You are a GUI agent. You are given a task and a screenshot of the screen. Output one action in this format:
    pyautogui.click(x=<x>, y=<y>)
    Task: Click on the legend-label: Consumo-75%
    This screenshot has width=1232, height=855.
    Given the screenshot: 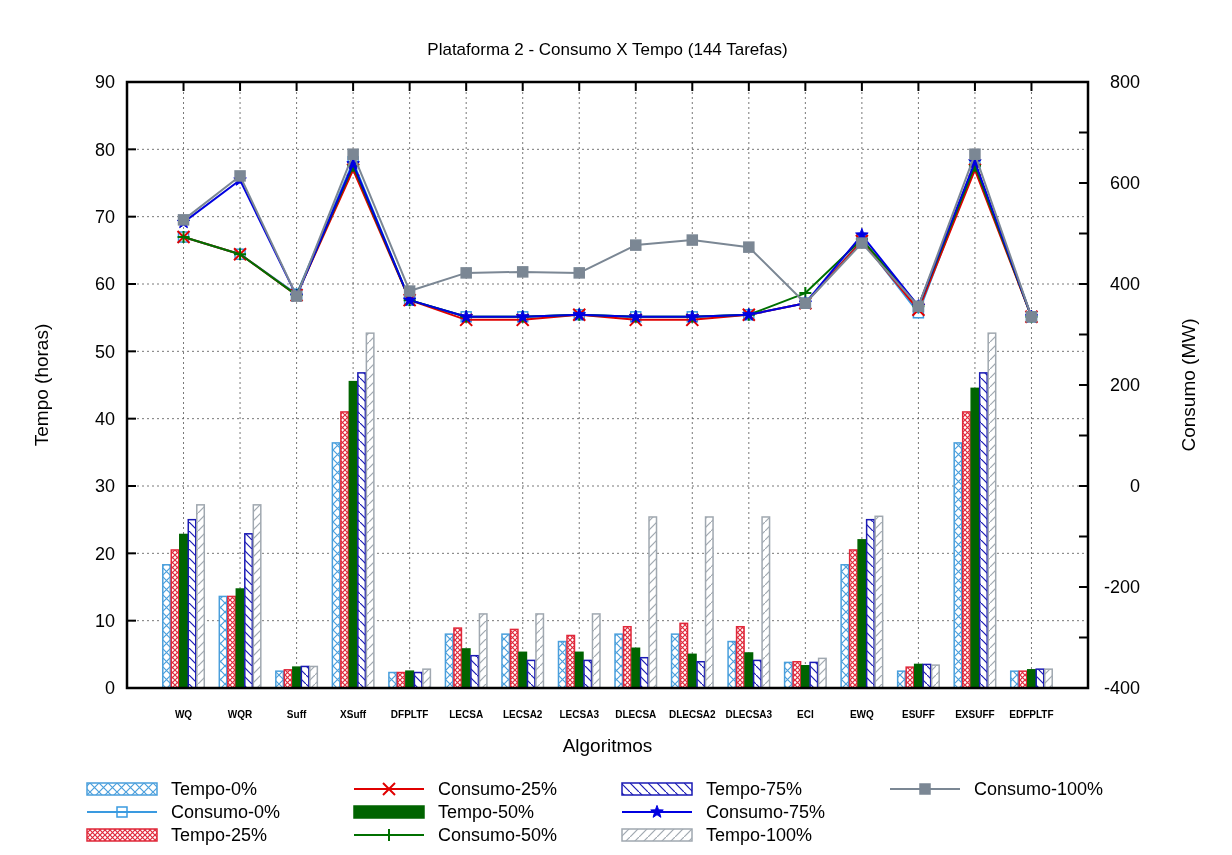 What is the action you would take?
    pyautogui.click(x=766, y=812)
    